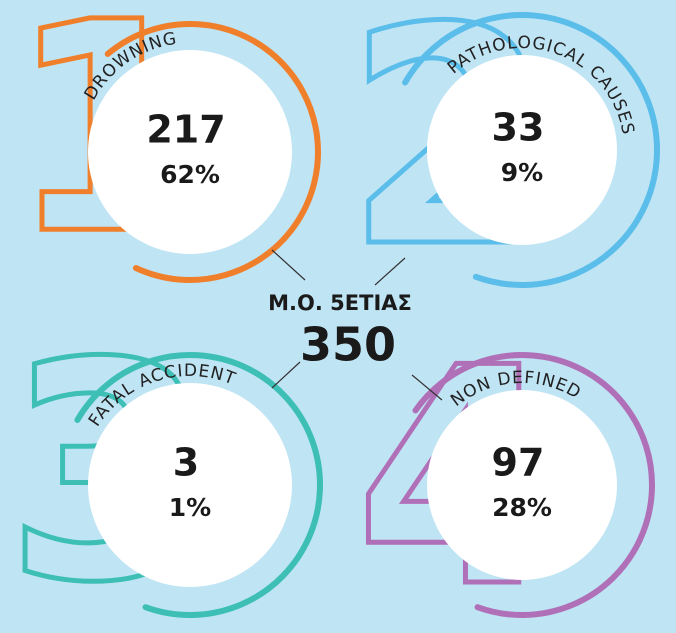 This screenshot has width=676, height=633. I want to click on percent: 9%, so click(522, 172).